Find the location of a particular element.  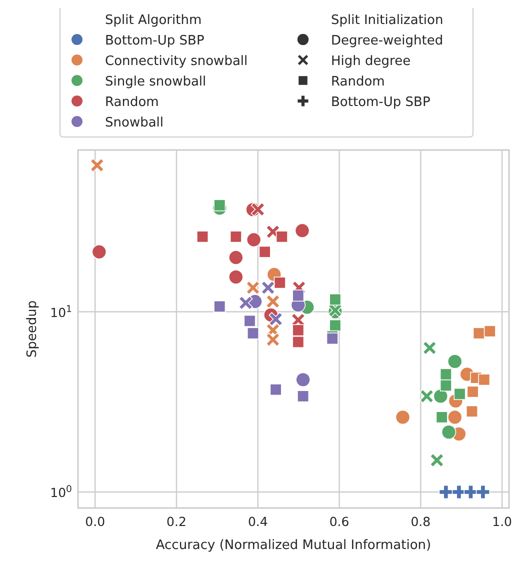

y-tick-label: 10$^{0}$ is located at coordinates (61, 491).